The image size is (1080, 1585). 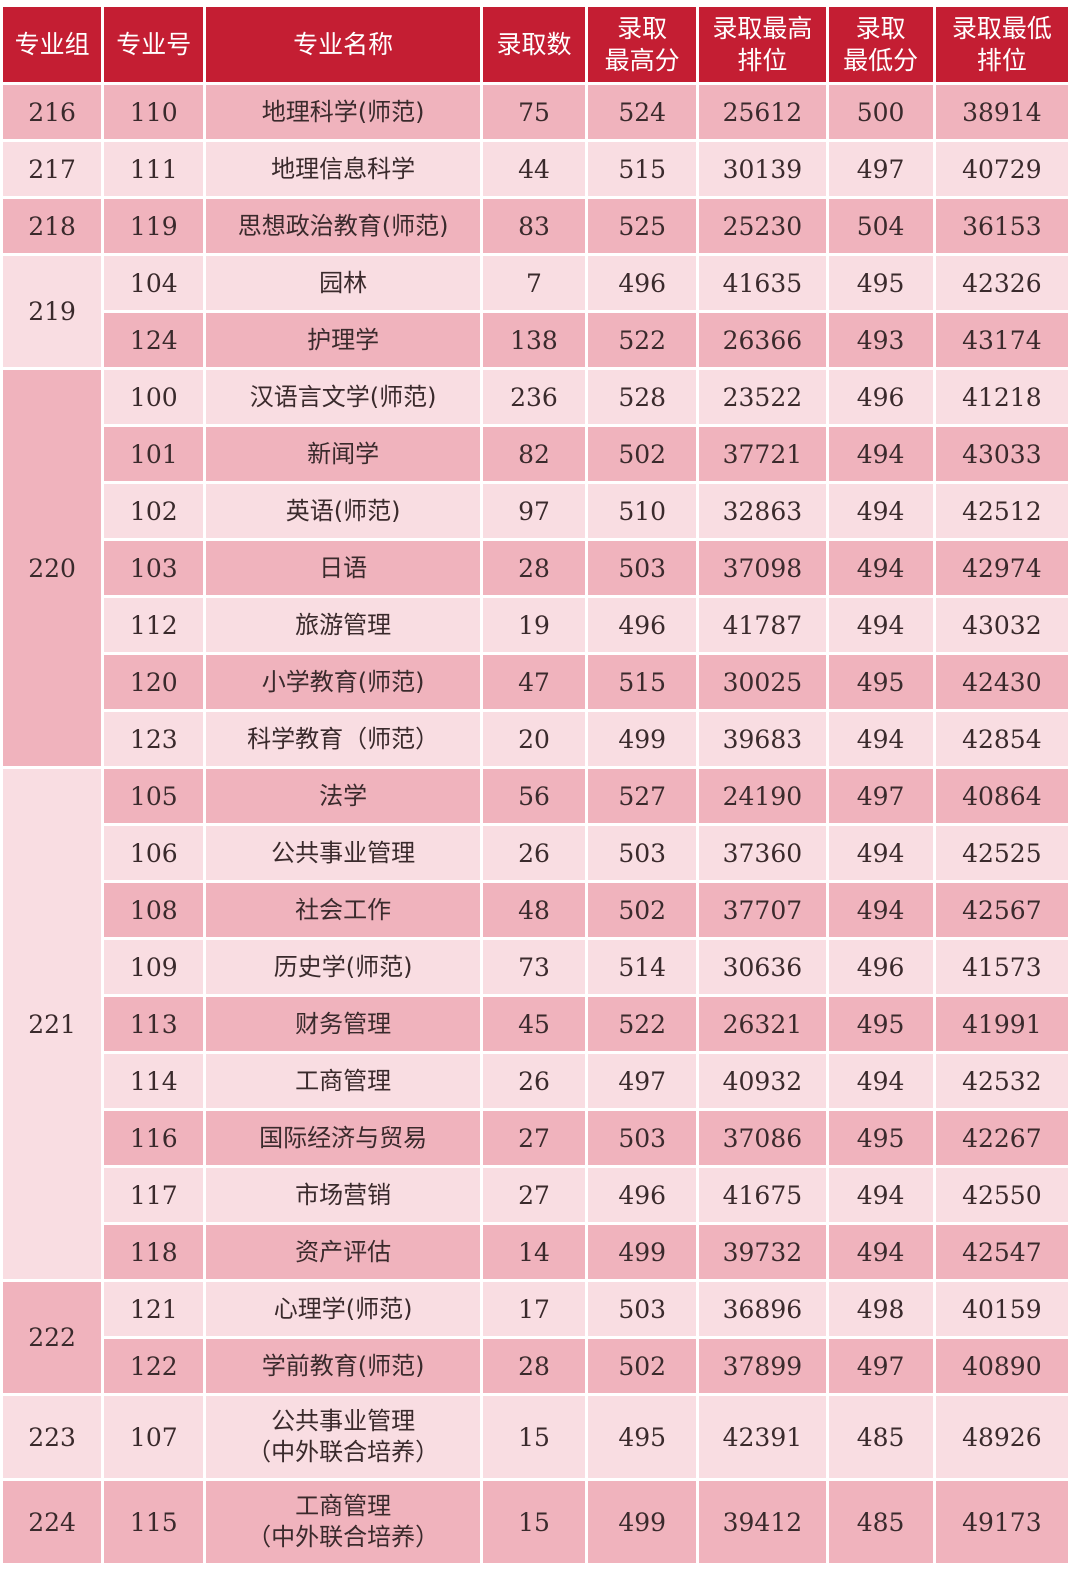 I want to click on major-name-cell: 日语, so click(x=343, y=568).